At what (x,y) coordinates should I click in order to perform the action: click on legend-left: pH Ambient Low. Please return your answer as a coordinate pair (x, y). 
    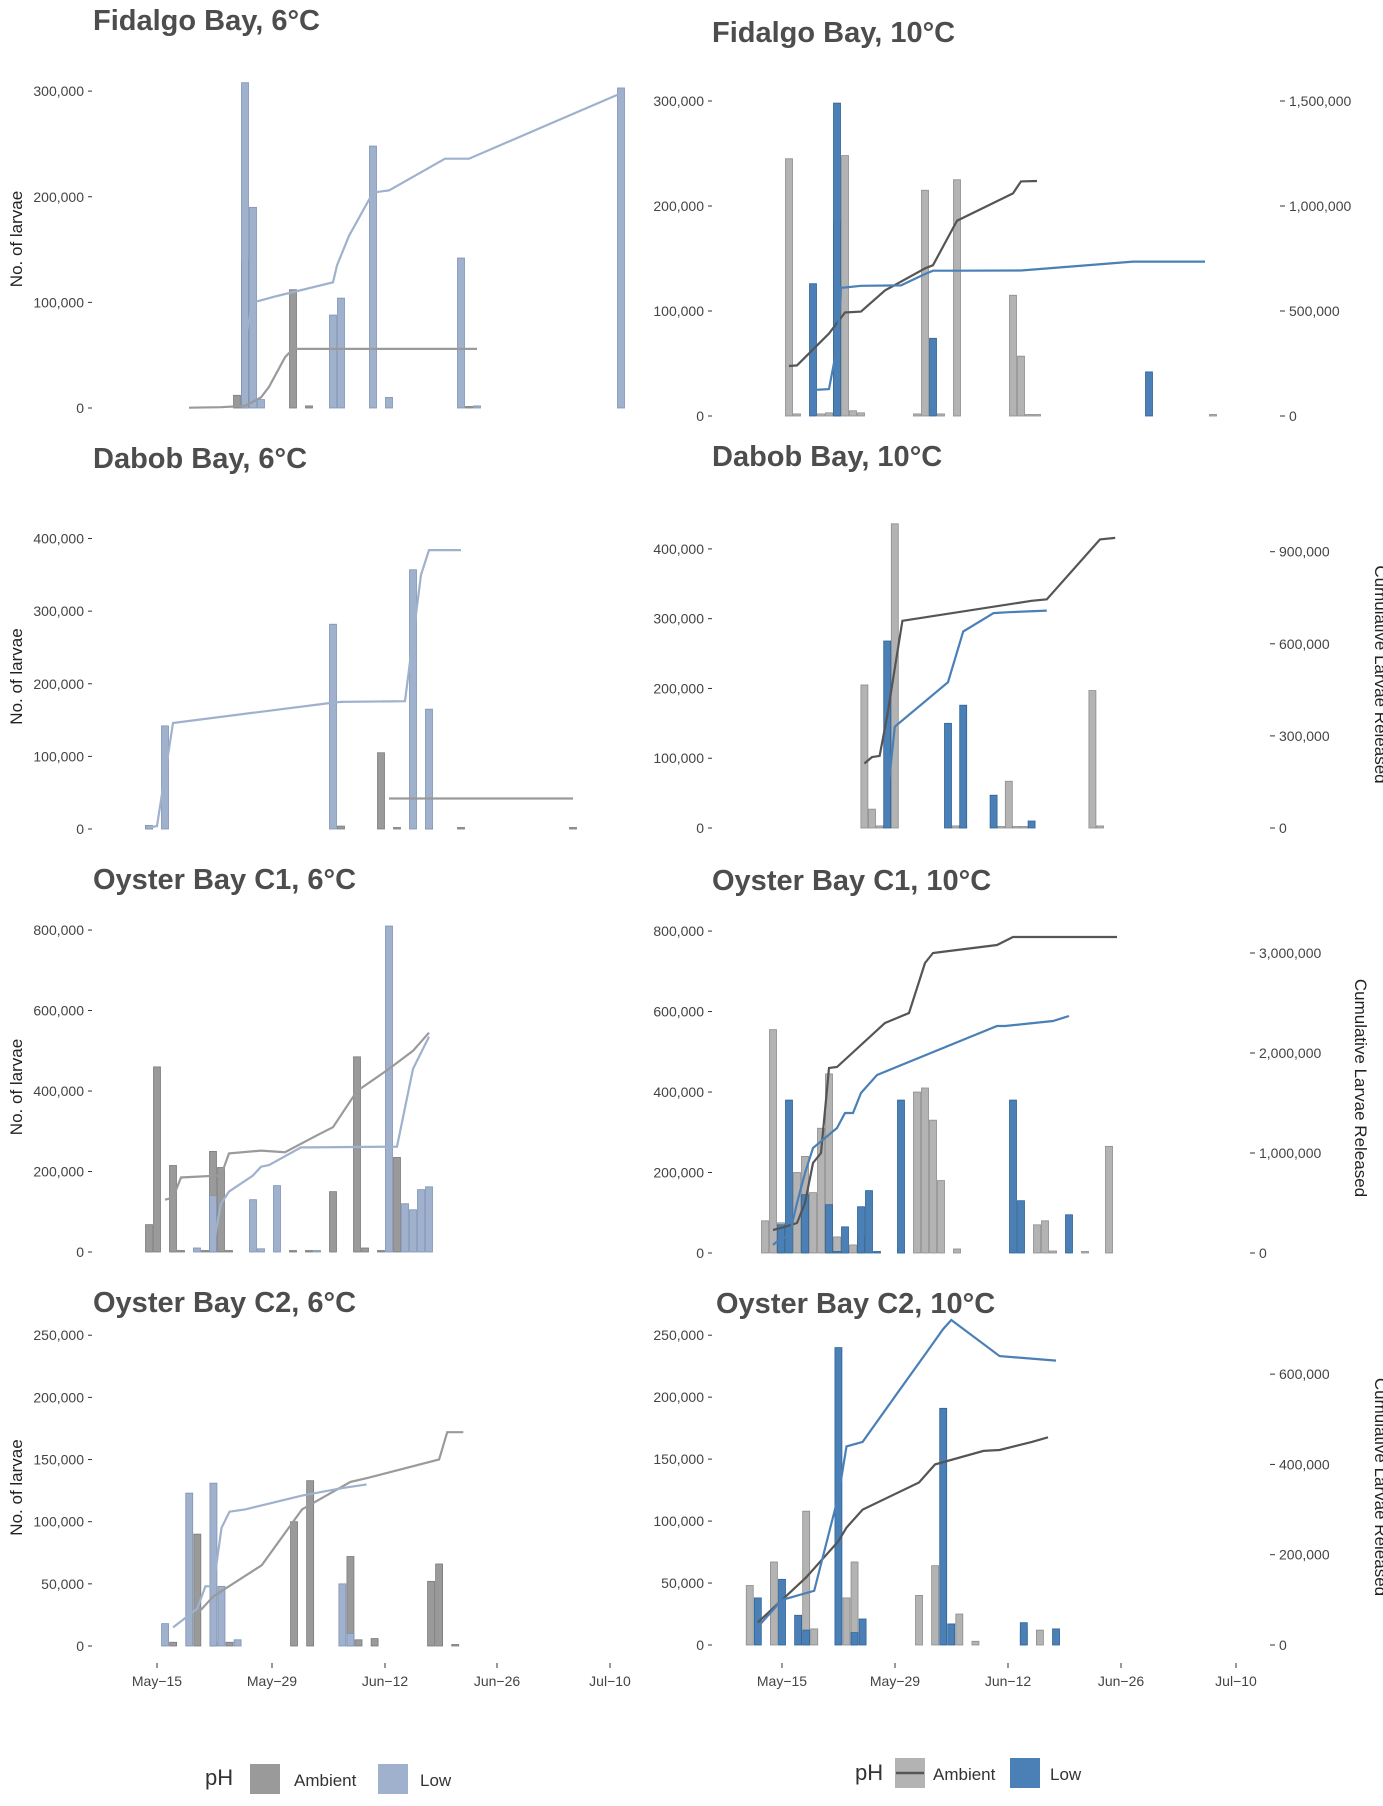
    Looking at the image, I should click on (328, 1779).